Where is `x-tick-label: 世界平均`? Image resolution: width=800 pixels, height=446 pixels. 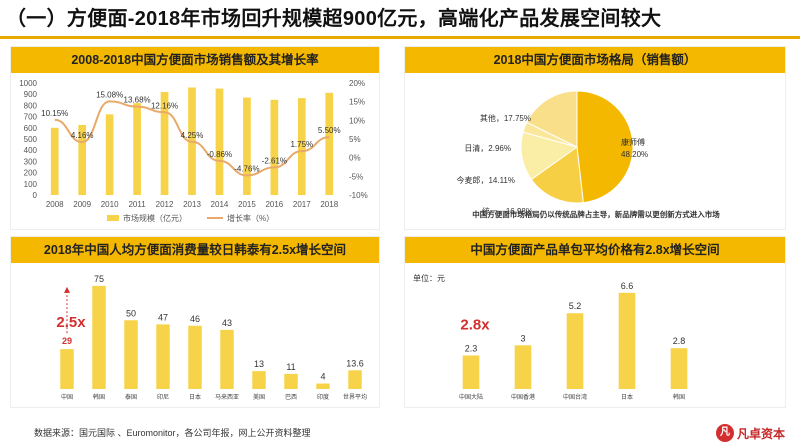
x-tick-label: 世界平均 is located at coordinates (355, 397).